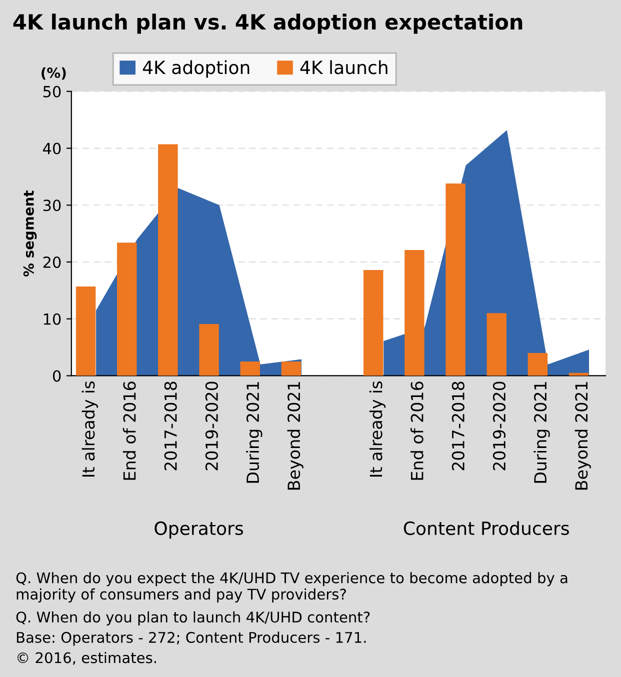  What do you see at coordinates (267, 24) in the screenshot?
I see `chart-title: 4K launch plan vs. 4K adoption expectation` at bounding box center [267, 24].